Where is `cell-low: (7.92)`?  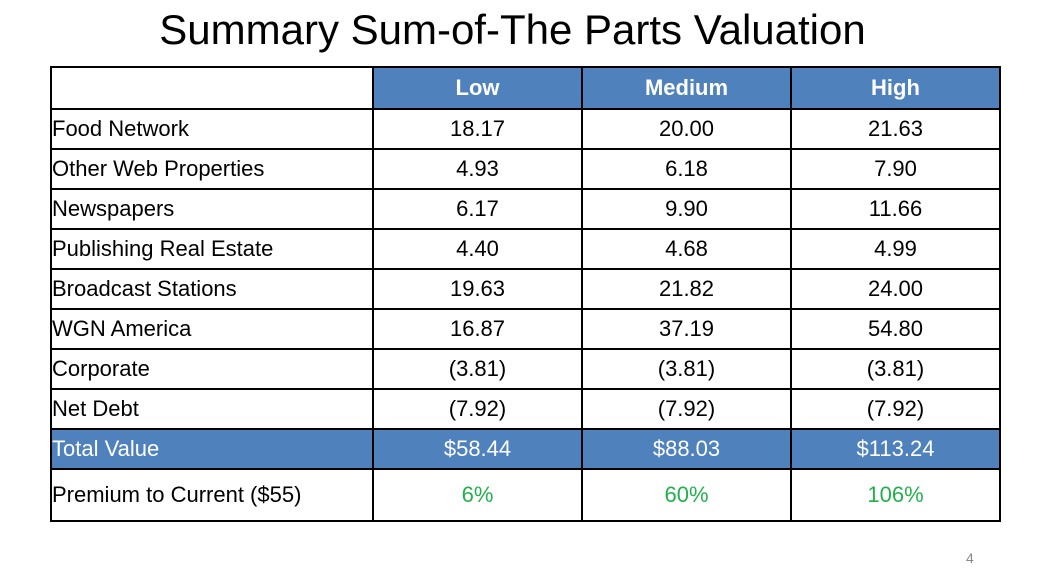 cell-low: (7.92) is located at coordinates (477, 409).